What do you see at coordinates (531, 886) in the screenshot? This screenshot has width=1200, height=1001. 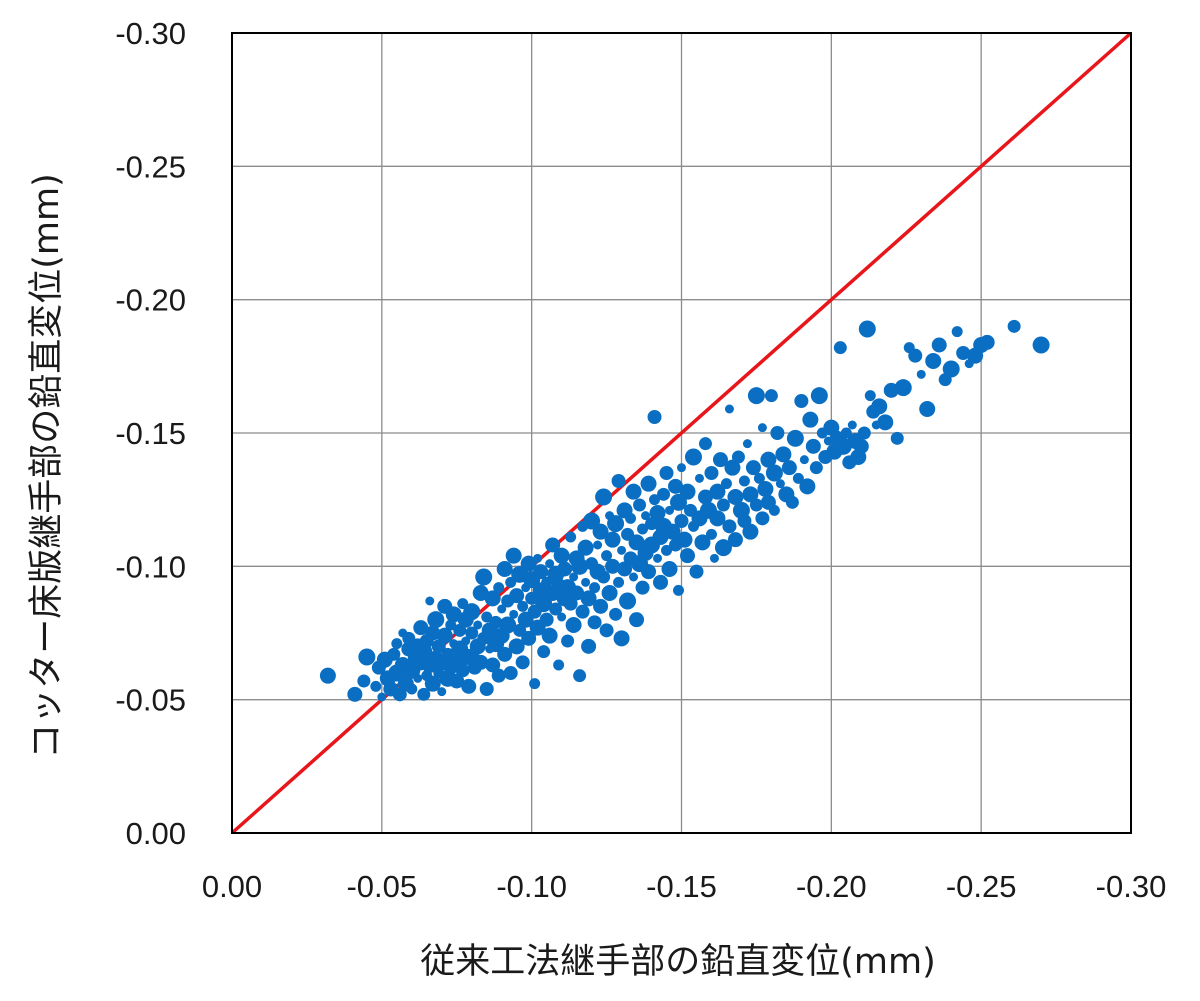 I see `x-tick-label: -0.10` at bounding box center [531, 886].